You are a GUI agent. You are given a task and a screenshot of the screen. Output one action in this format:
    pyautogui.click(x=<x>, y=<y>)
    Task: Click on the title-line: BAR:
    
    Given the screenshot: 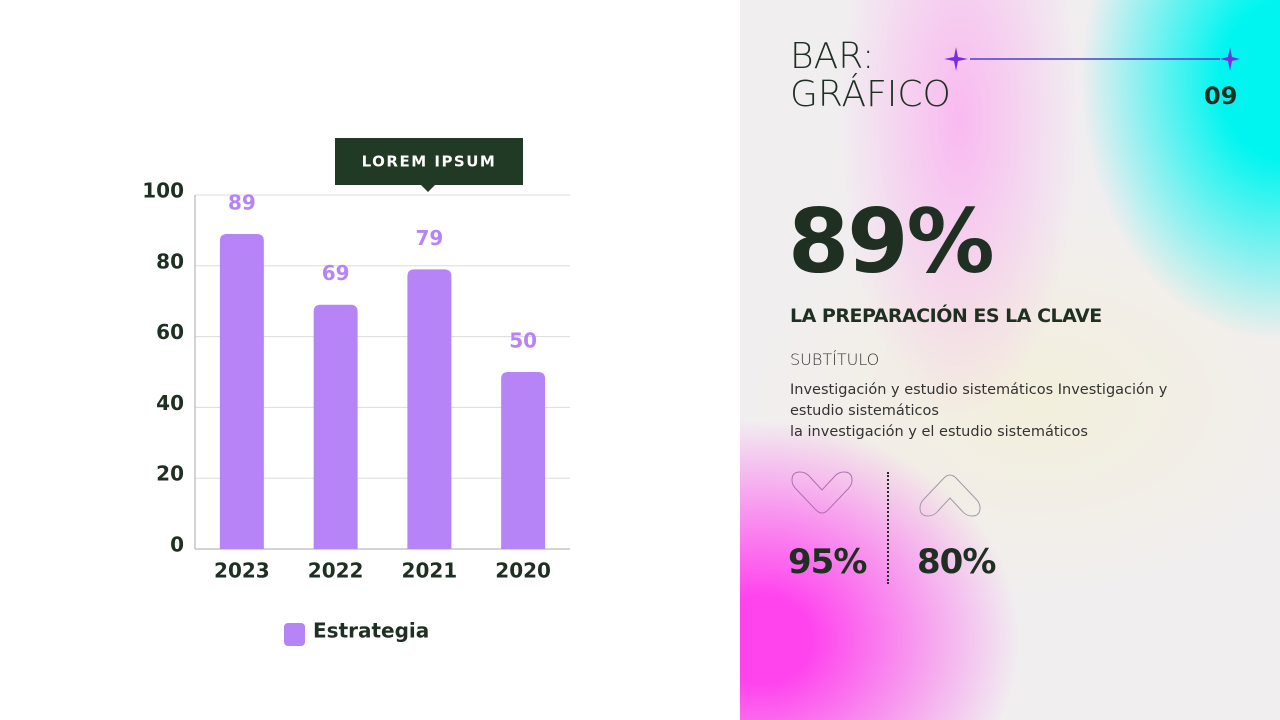 What is the action you would take?
    pyautogui.click(x=832, y=56)
    